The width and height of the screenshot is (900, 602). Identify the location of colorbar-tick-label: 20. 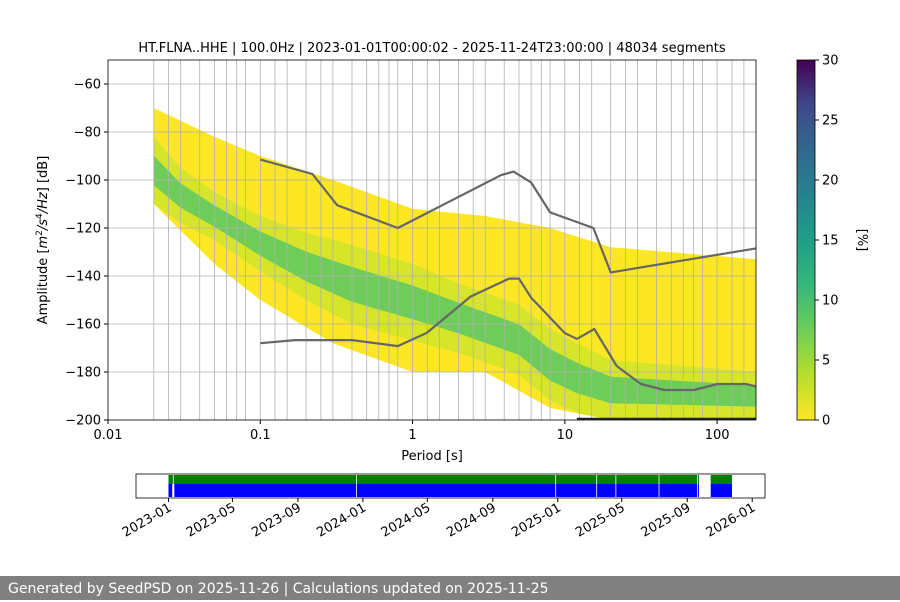
(830, 181).